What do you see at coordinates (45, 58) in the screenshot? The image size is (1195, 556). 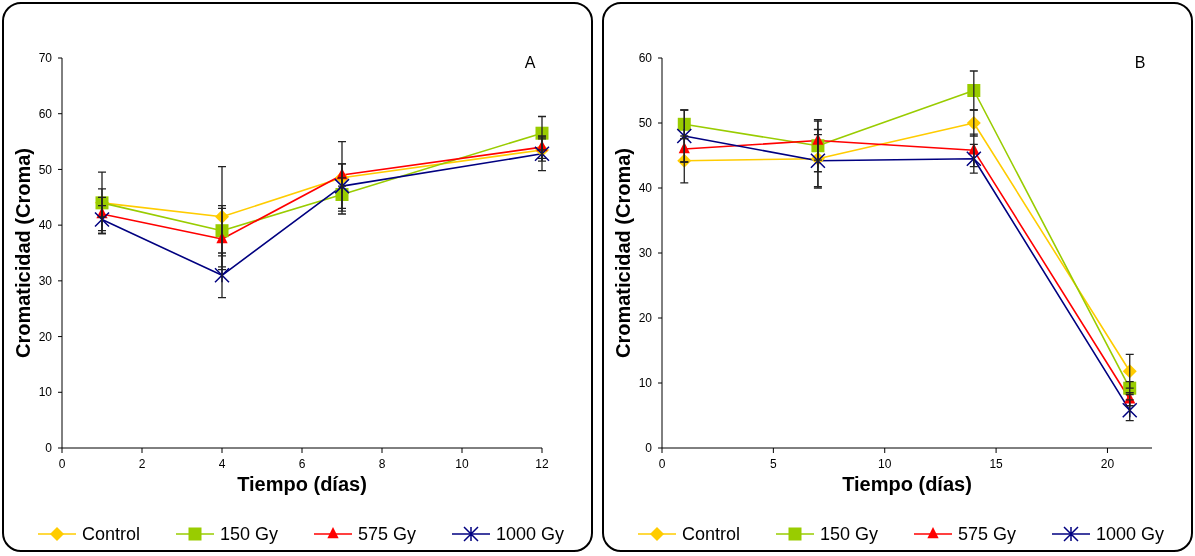 I see `y-tick-label: 70` at bounding box center [45, 58].